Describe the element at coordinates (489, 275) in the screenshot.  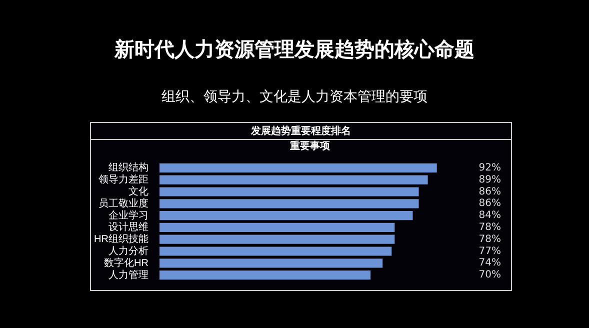
I see `data-label: 70%` at that location.